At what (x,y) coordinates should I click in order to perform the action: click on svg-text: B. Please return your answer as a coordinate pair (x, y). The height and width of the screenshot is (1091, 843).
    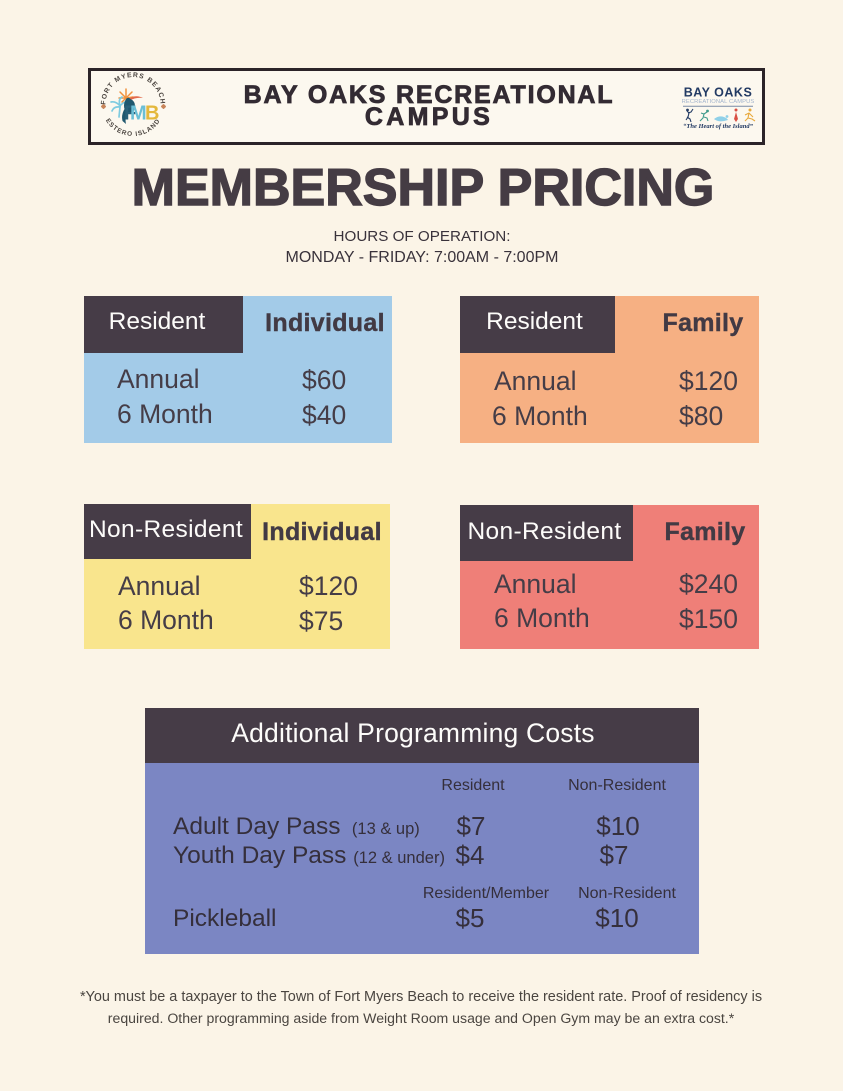
    Looking at the image, I should click on (152, 114).